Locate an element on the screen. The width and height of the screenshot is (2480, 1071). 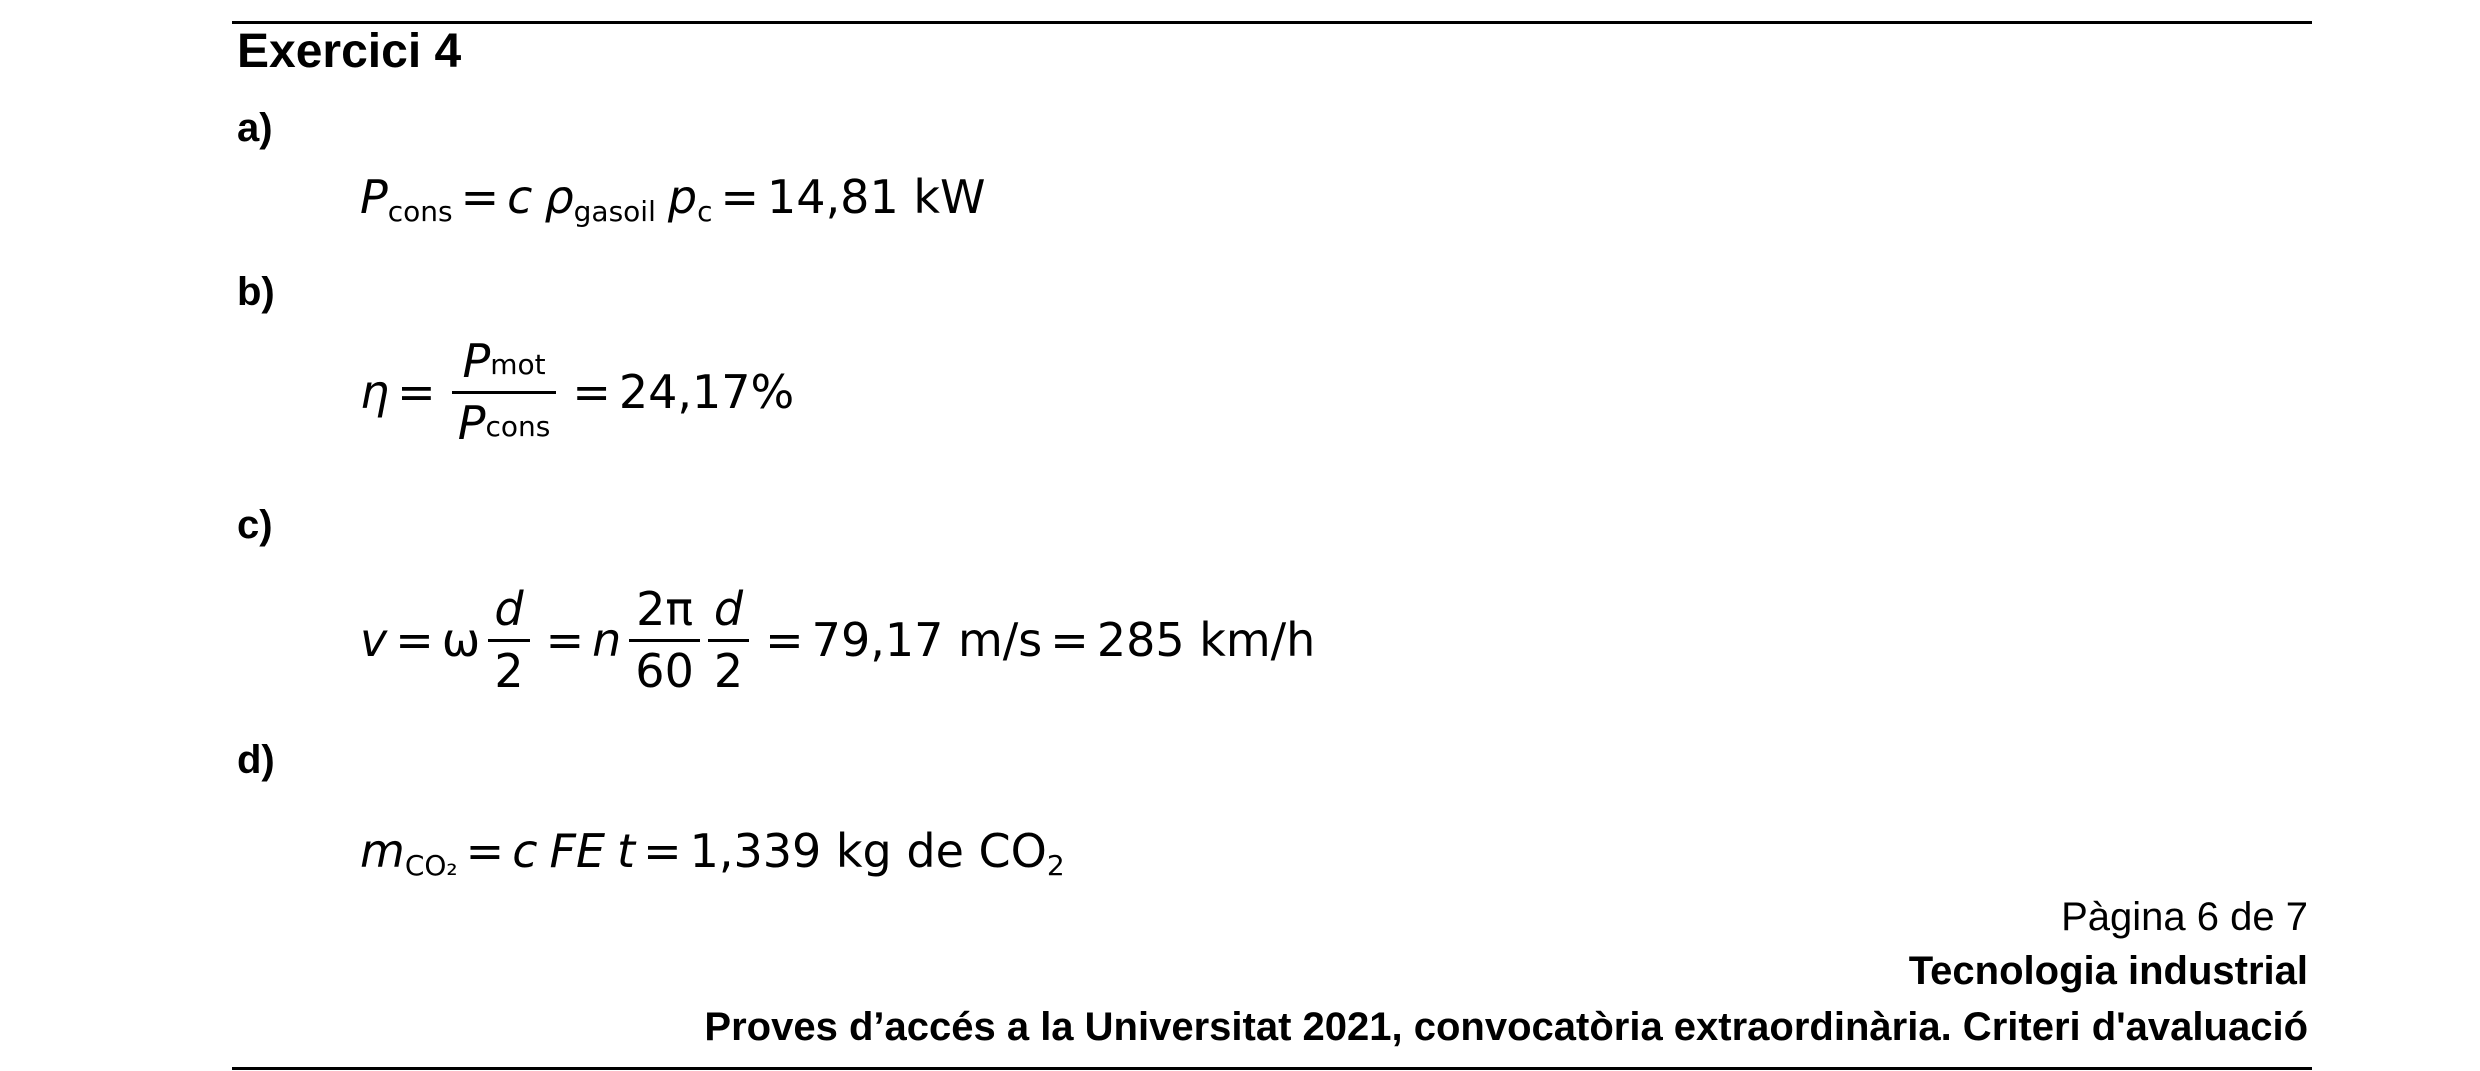
exercise-title: Exercici 4 is located at coordinates (349, 51).